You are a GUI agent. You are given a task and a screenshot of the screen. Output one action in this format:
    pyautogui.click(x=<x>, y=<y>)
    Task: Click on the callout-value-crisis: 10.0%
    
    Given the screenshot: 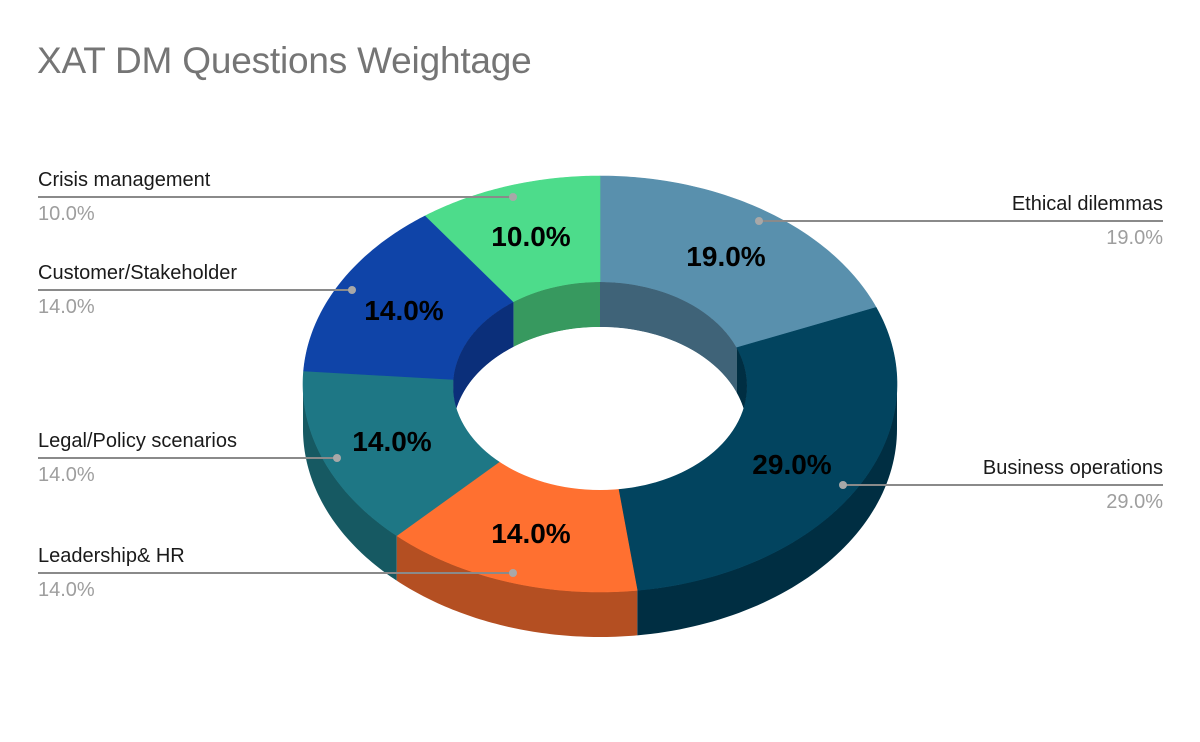 What is the action you would take?
    pyautogui.click(x=66, y=214)
    